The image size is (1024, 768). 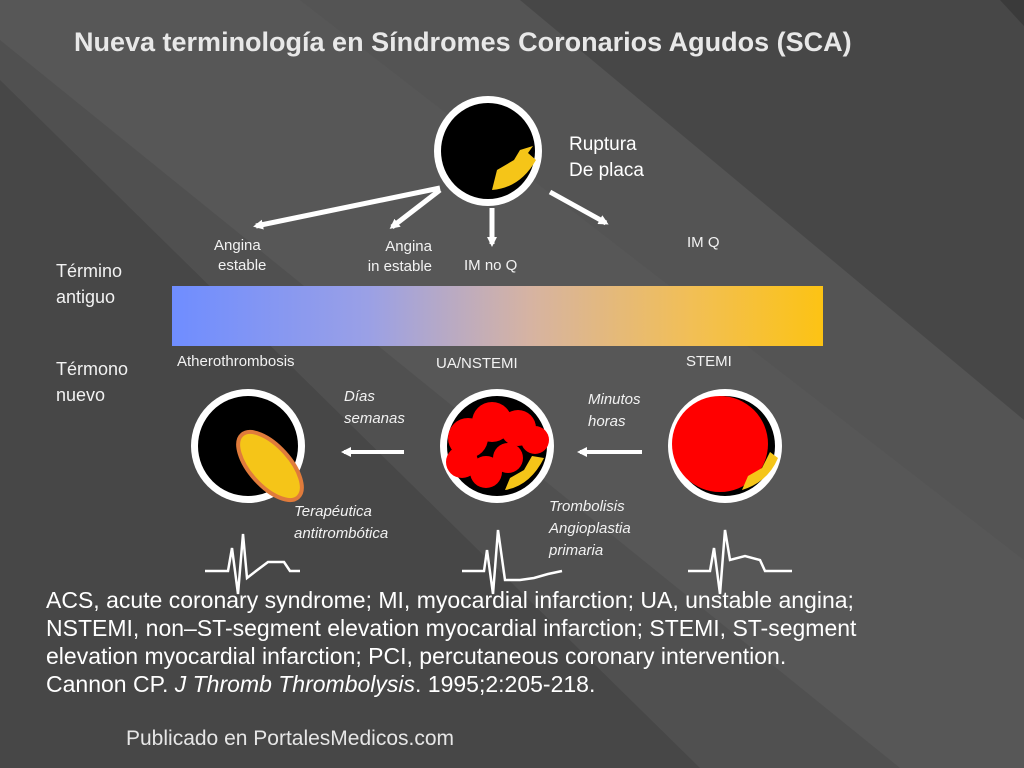 I want to click on terminology-gradient-bar, so click(x=497, y=316).